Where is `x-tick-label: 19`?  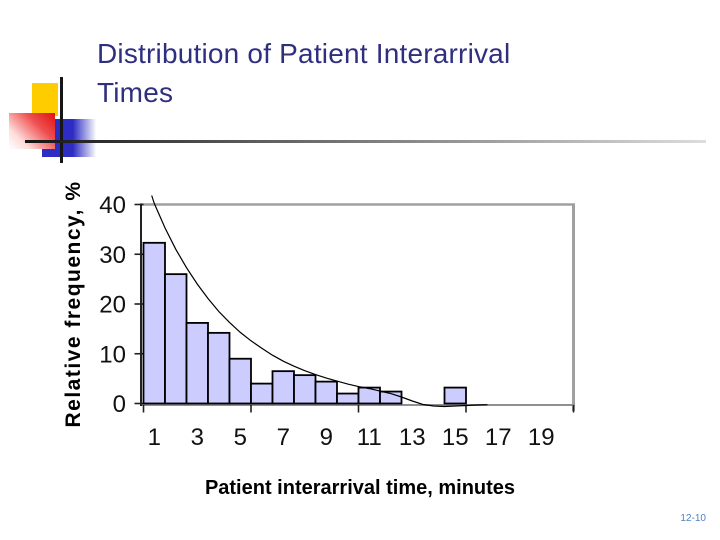 x-tick-label: 19 is located at coordinates (541, 437).